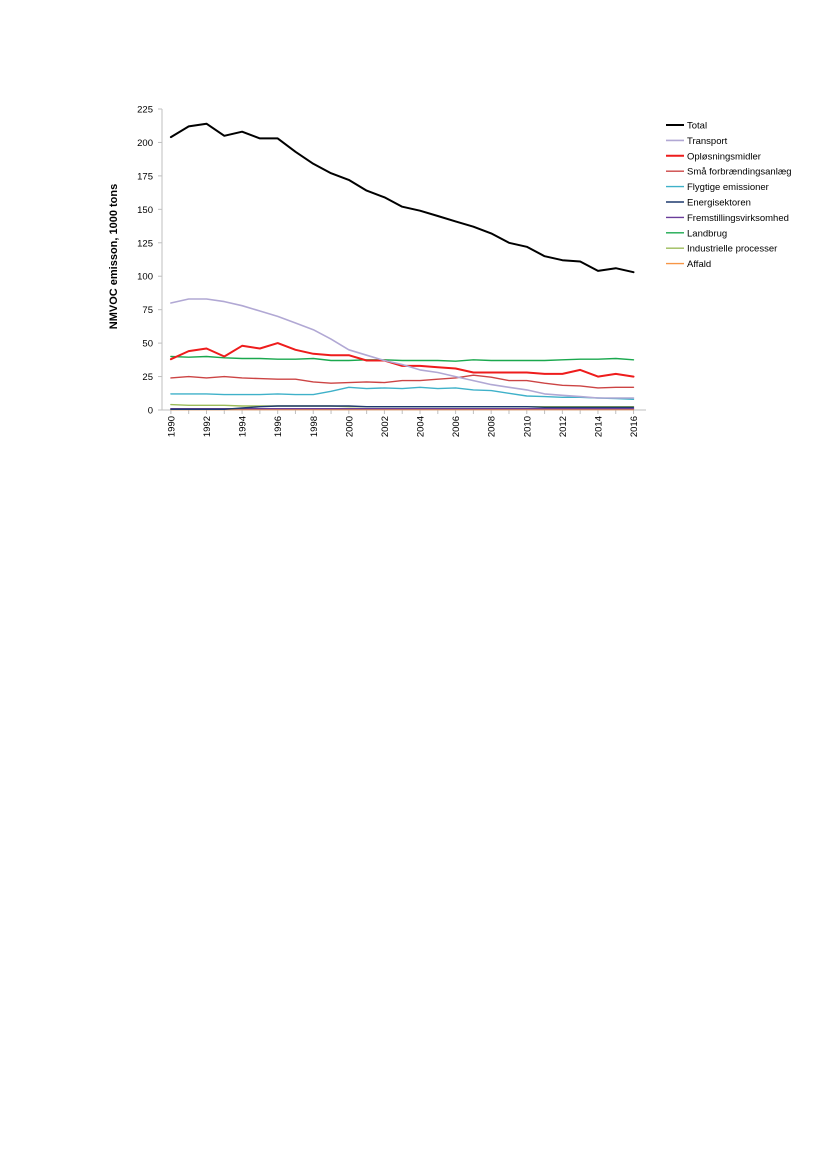  Describe the element at coordinates (728, 187) in the screenshot. I see `legend-label: Flygtige emissioner` at that location.